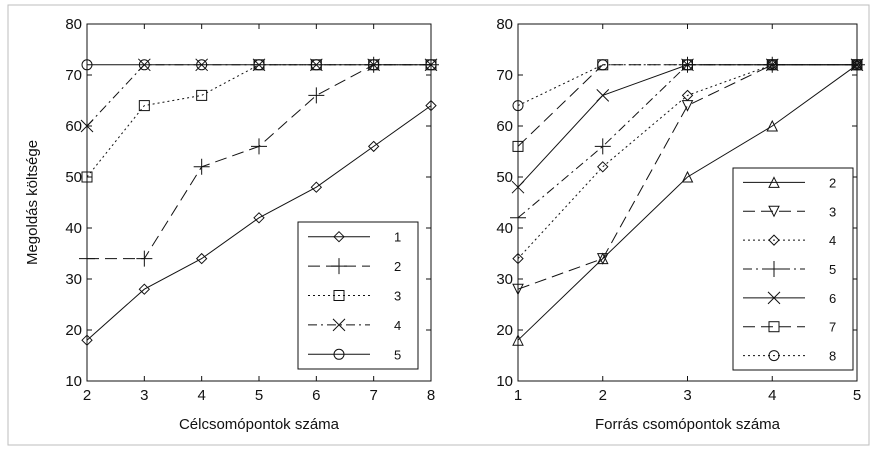  What do you see at coordinates (504, 330) in the screenshot?
I see `y-tick-label: 20` at bounding box center [504, 330].